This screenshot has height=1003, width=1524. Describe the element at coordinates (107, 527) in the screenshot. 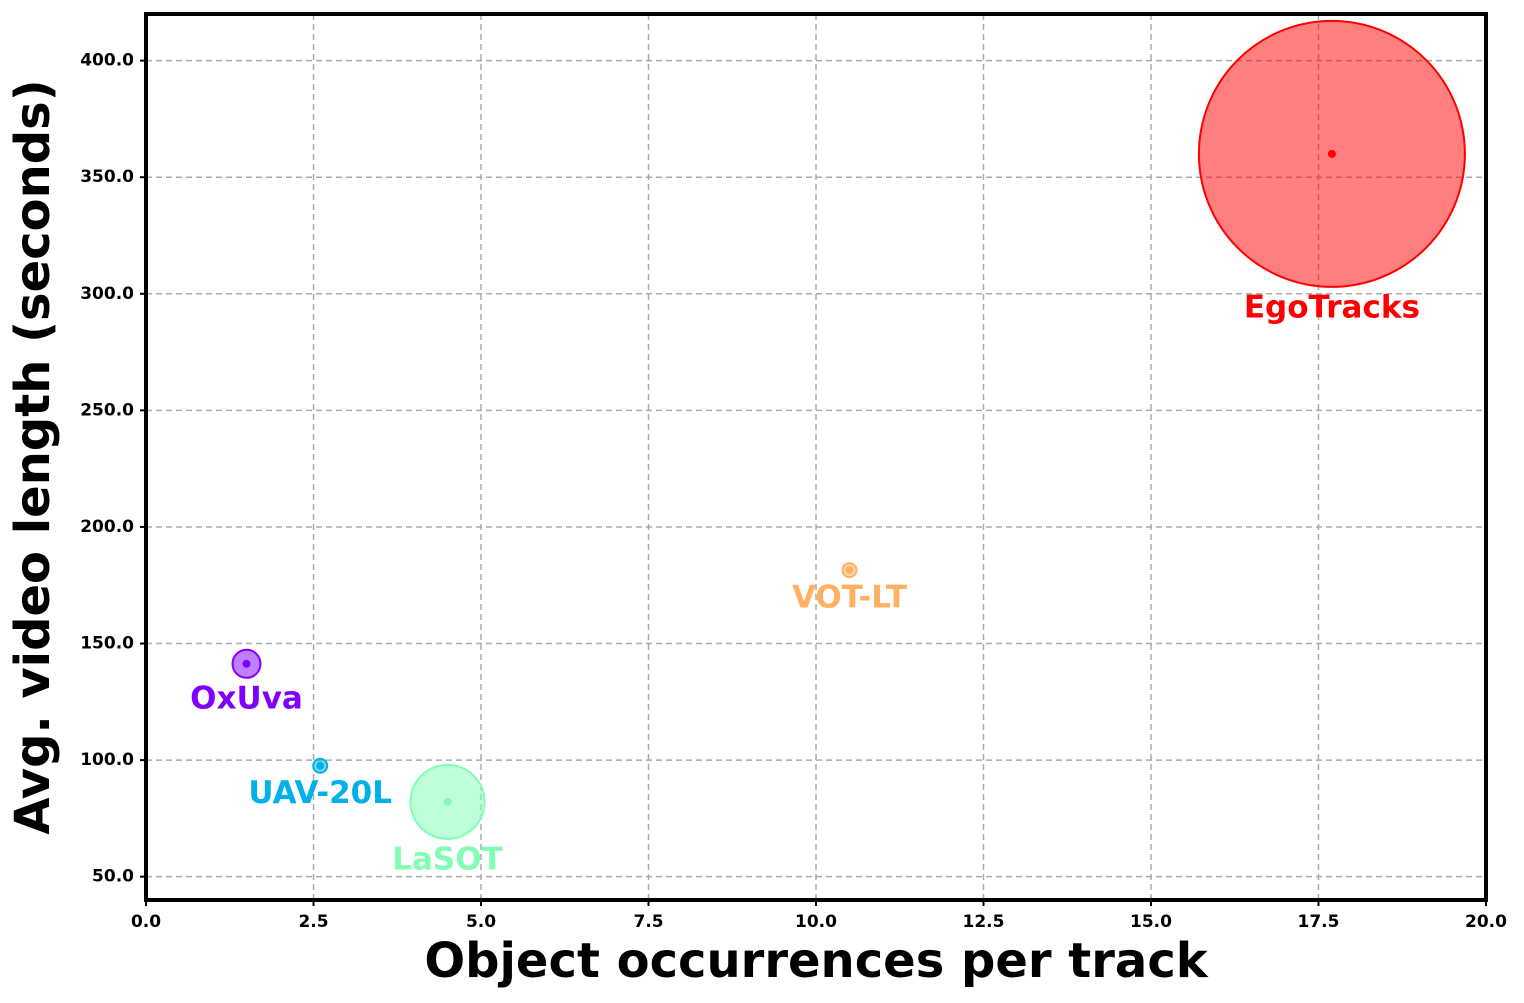

I see `y-tick-label: 200.0` at that location.